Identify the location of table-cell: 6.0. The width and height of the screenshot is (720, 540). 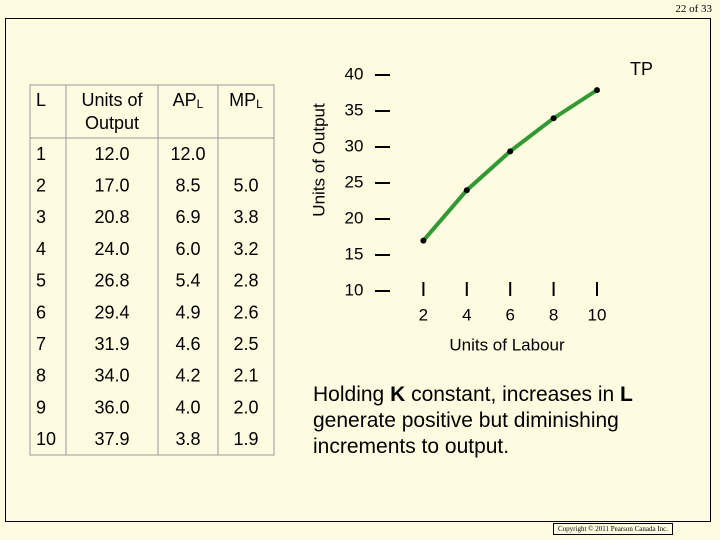
(187, 249).